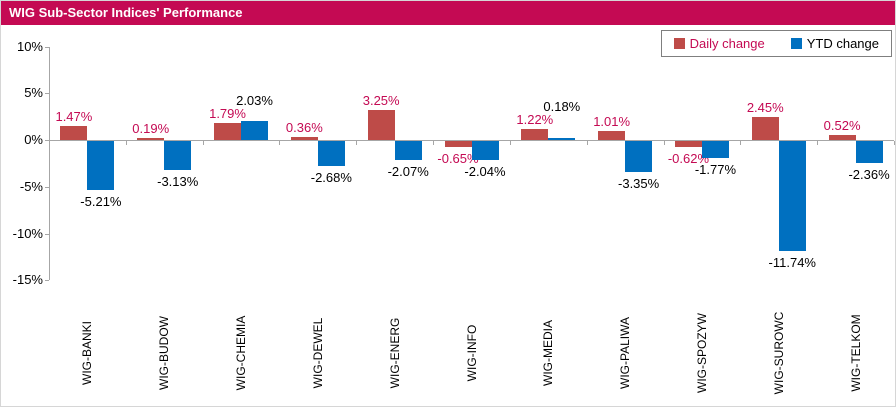  I want to click on category-label: WIG-CHEMIA, so click(241, 353).